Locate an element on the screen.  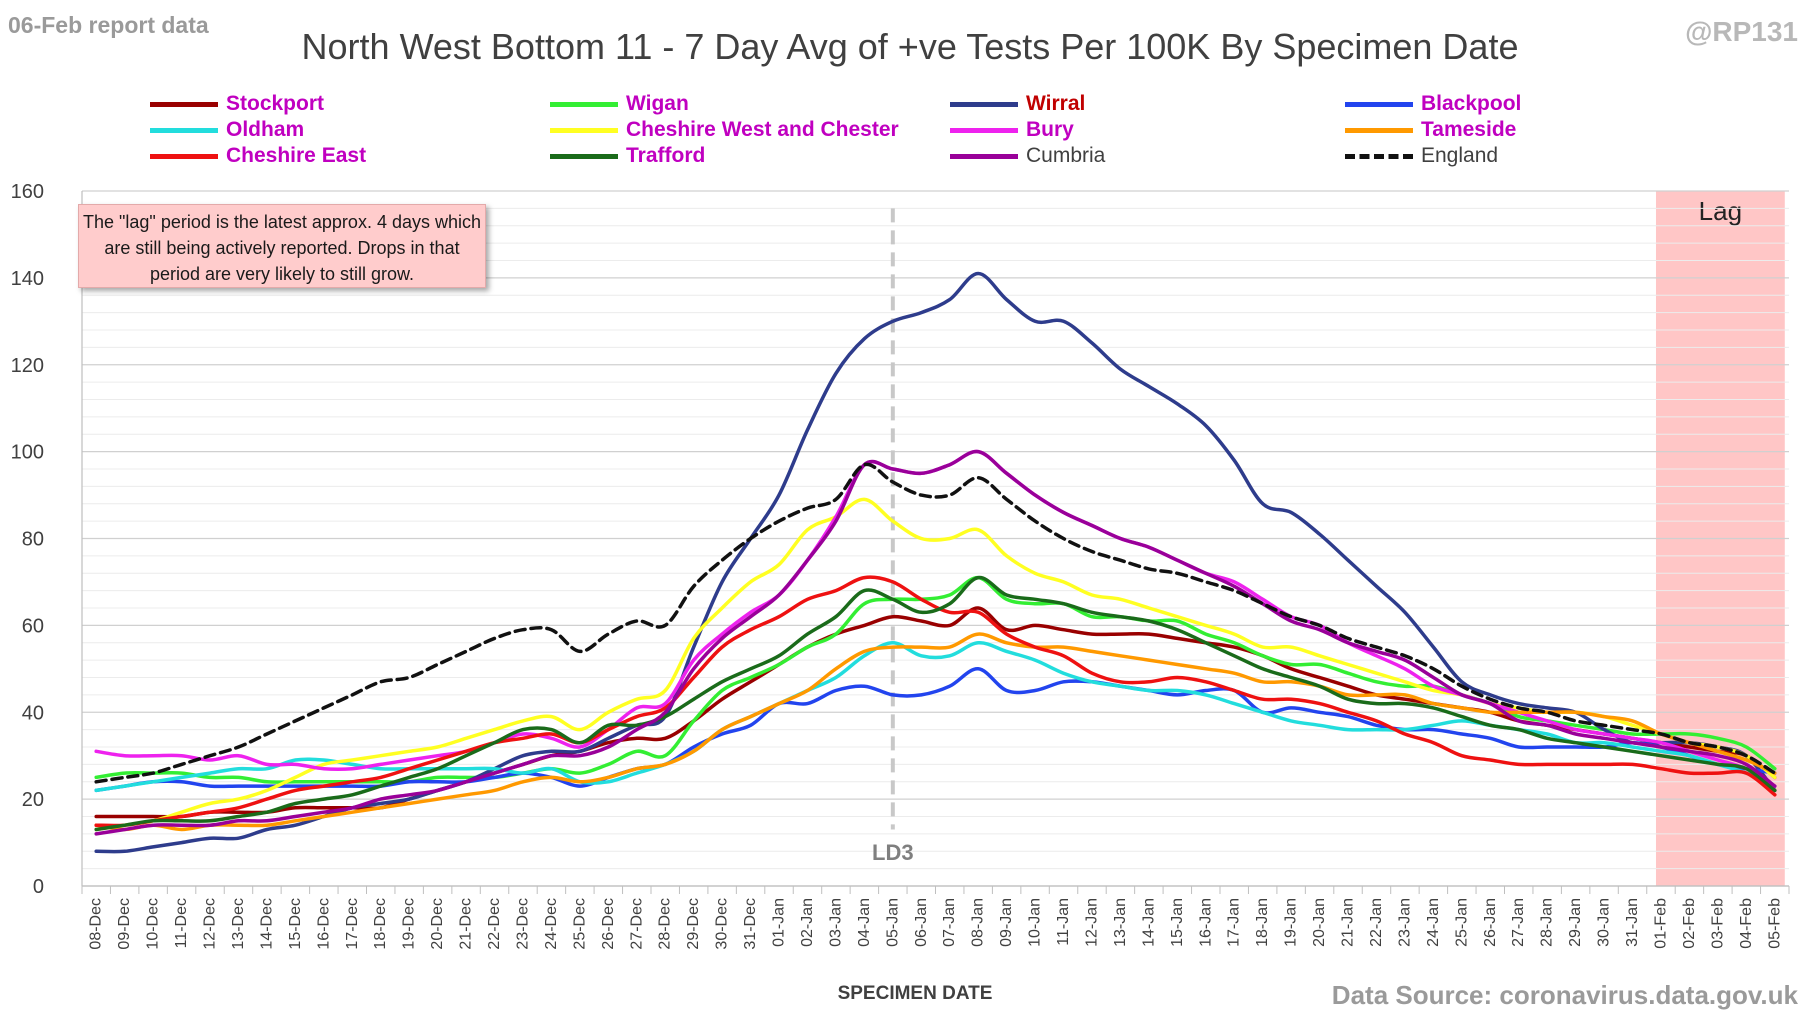
x-tick-label: 04-Feb is located at coordinates (1746, 923).